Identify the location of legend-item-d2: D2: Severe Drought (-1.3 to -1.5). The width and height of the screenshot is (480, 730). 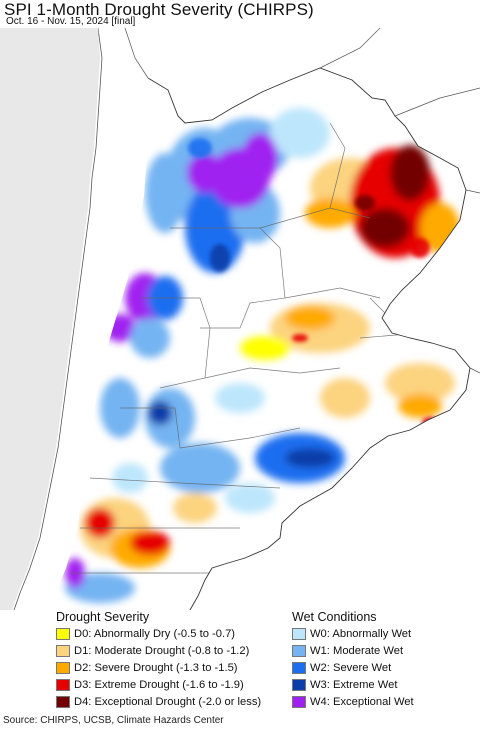
(147, 668).